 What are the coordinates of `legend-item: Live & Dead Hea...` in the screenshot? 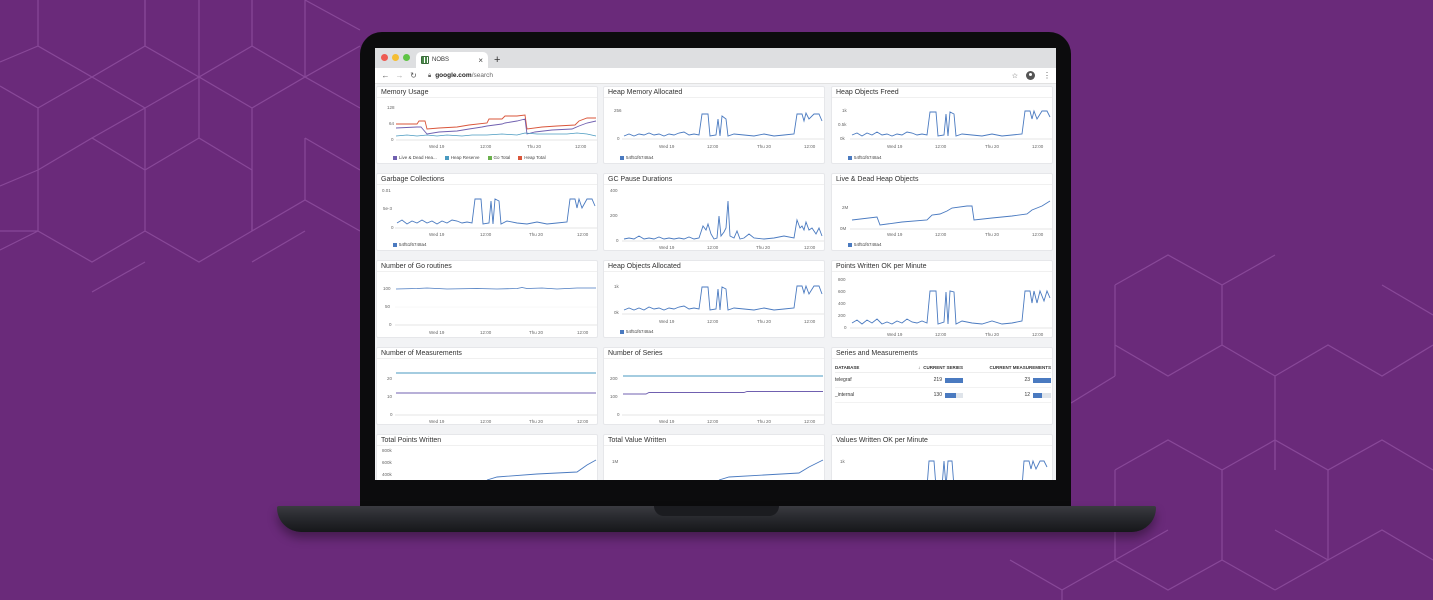 It's located at (415, 157).